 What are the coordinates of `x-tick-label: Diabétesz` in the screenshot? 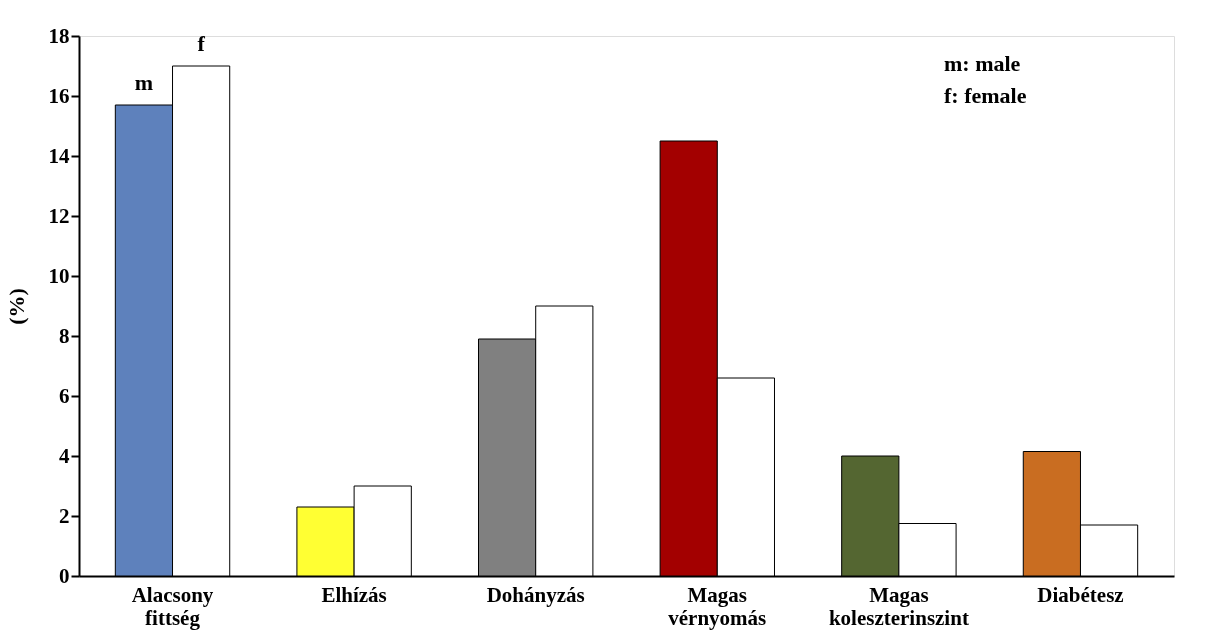 It's located at (1080, 594).